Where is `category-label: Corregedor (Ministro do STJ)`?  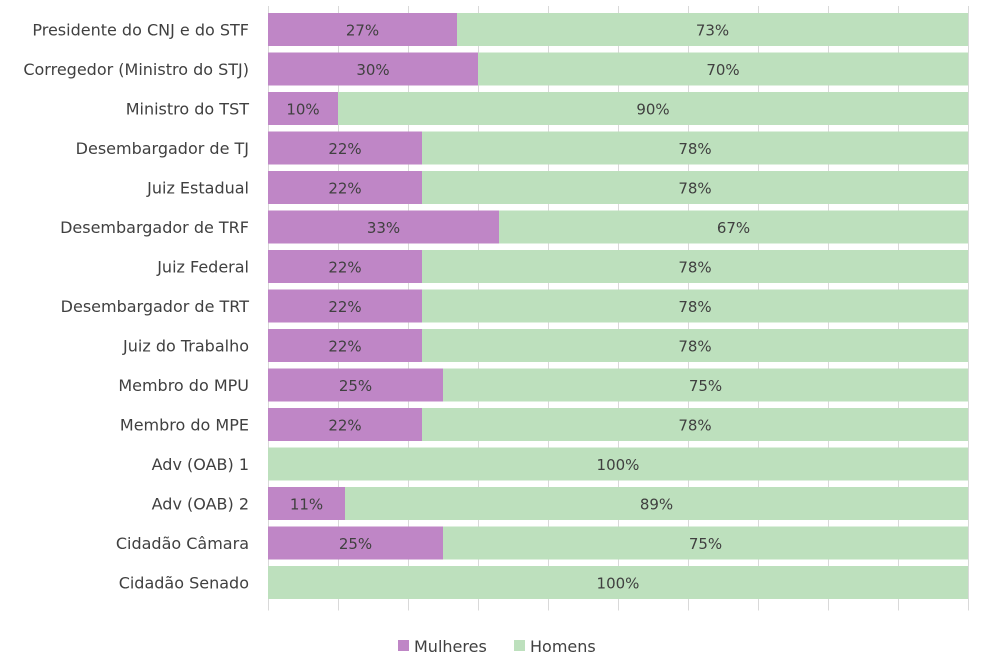 category-label: Corregedor (Ministro do STJ) is located at coordinates (136, 69).